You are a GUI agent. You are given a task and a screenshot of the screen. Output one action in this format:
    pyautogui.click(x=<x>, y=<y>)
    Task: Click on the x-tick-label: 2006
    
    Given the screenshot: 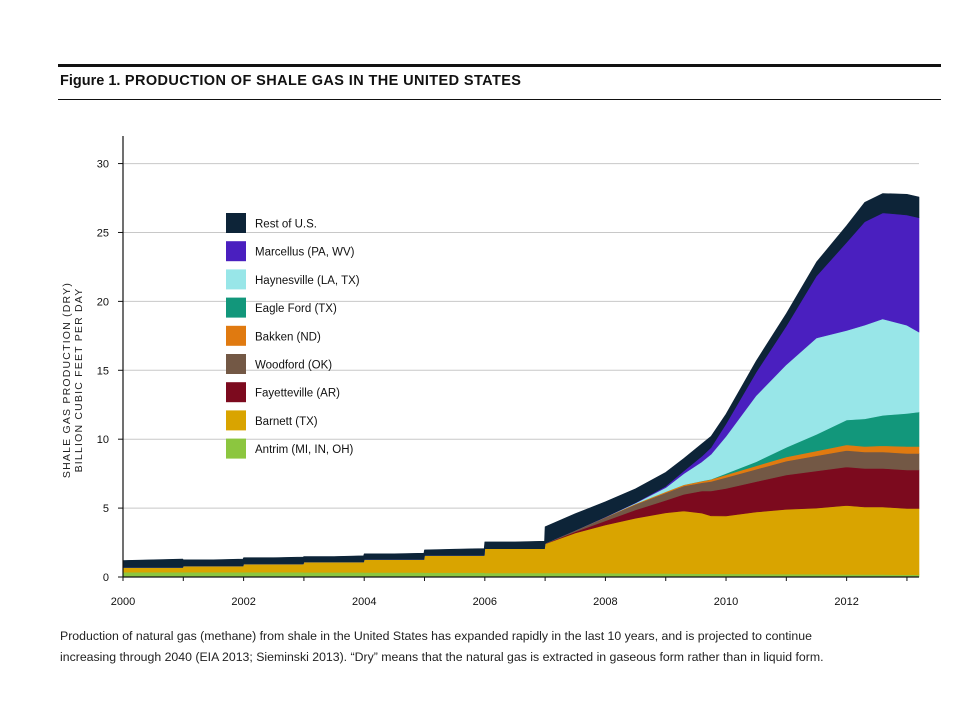 What is the action you would take?
    pyautogui.click(x=485, y=602)
    